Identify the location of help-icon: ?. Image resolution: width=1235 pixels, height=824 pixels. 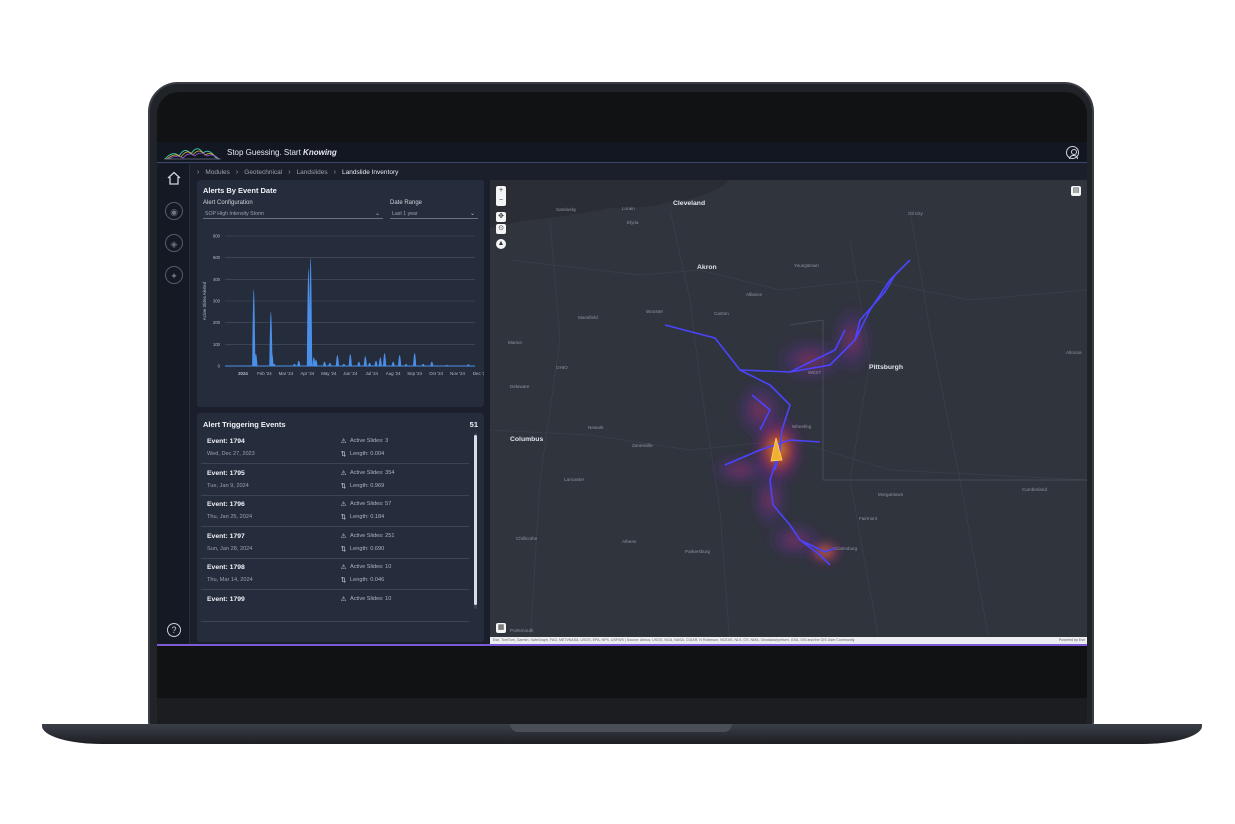
(174, 630).